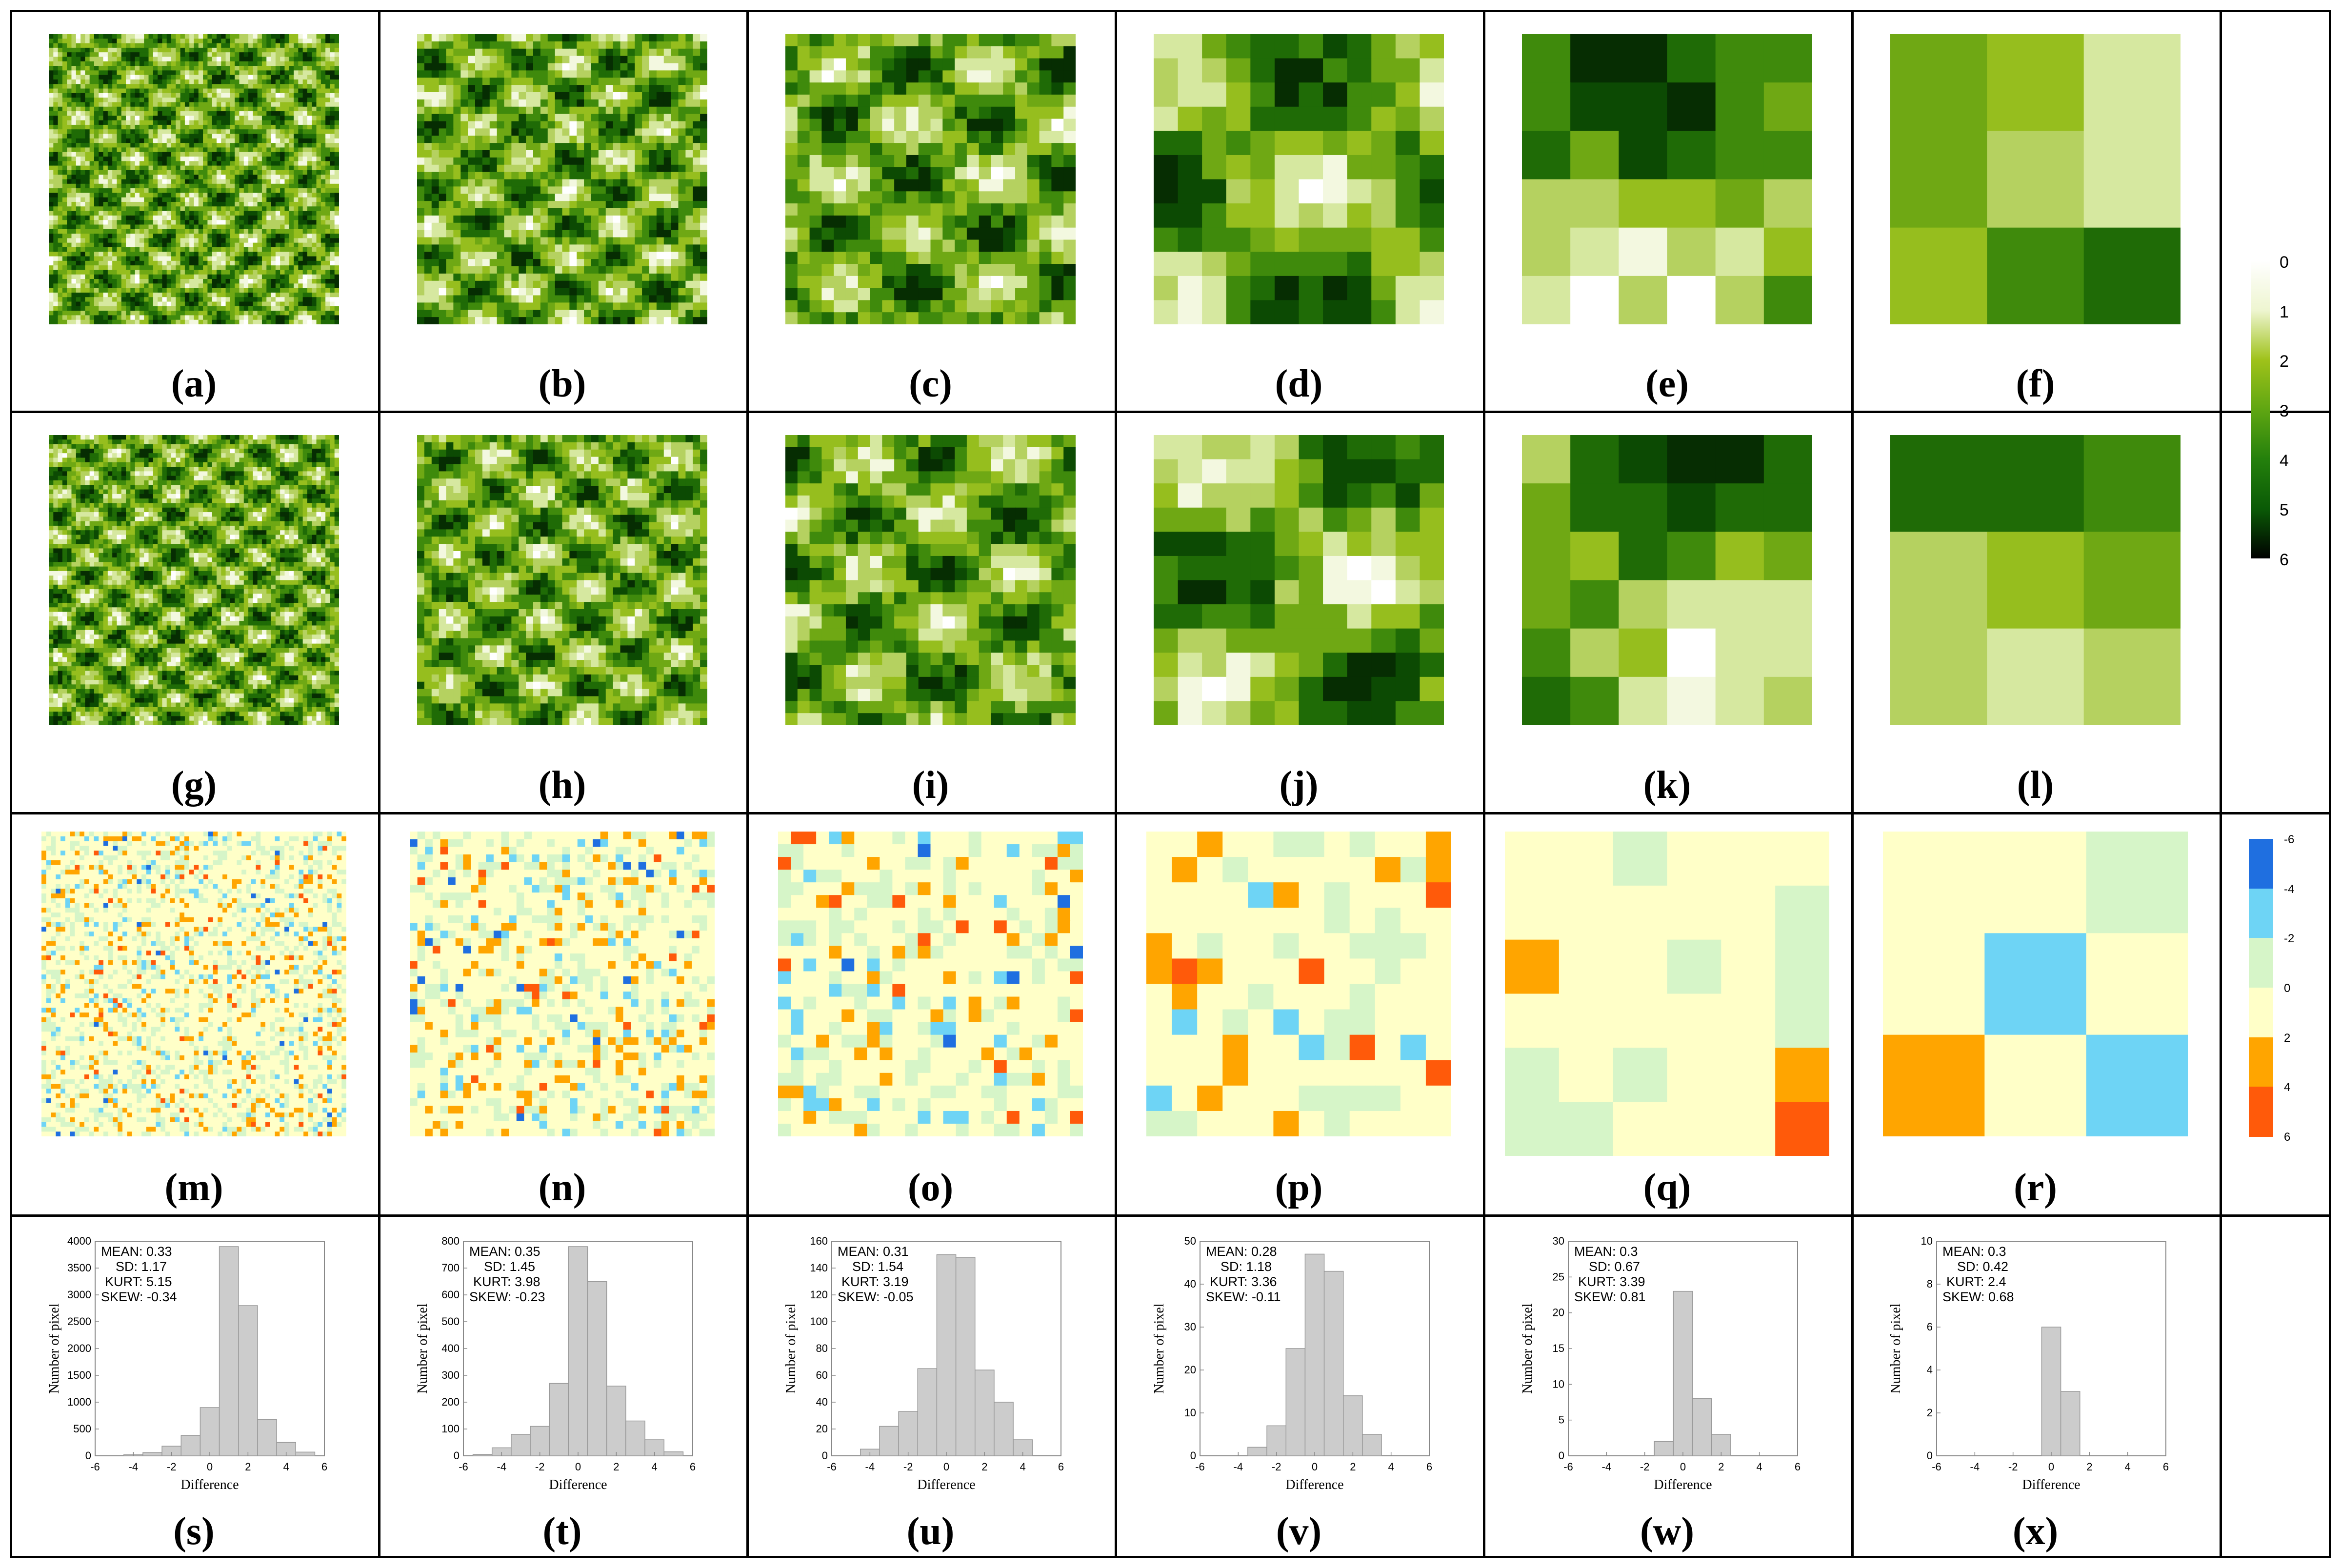 The height and width of the screenshot is (1568, 2341). Describe the element at coordinates (562, 383) in the screenshot. I see `panel-label: (b)` at that location.